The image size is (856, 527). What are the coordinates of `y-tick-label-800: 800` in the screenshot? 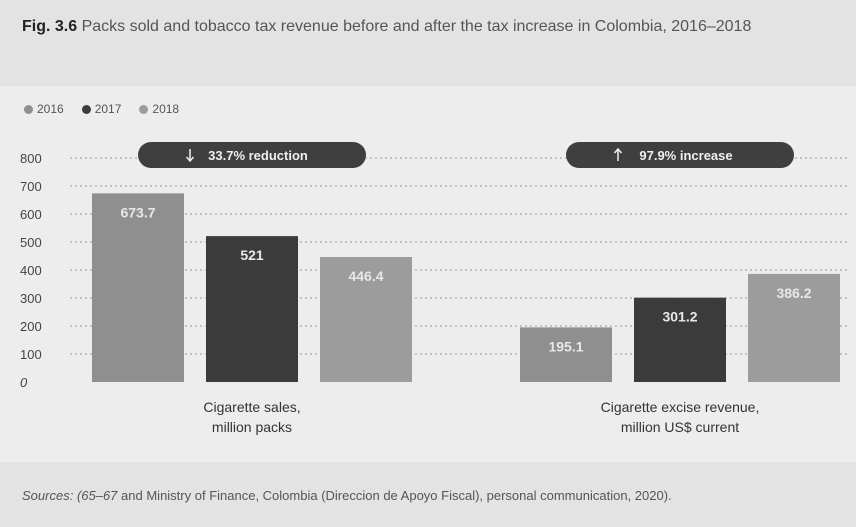 It's located at (31, 158).